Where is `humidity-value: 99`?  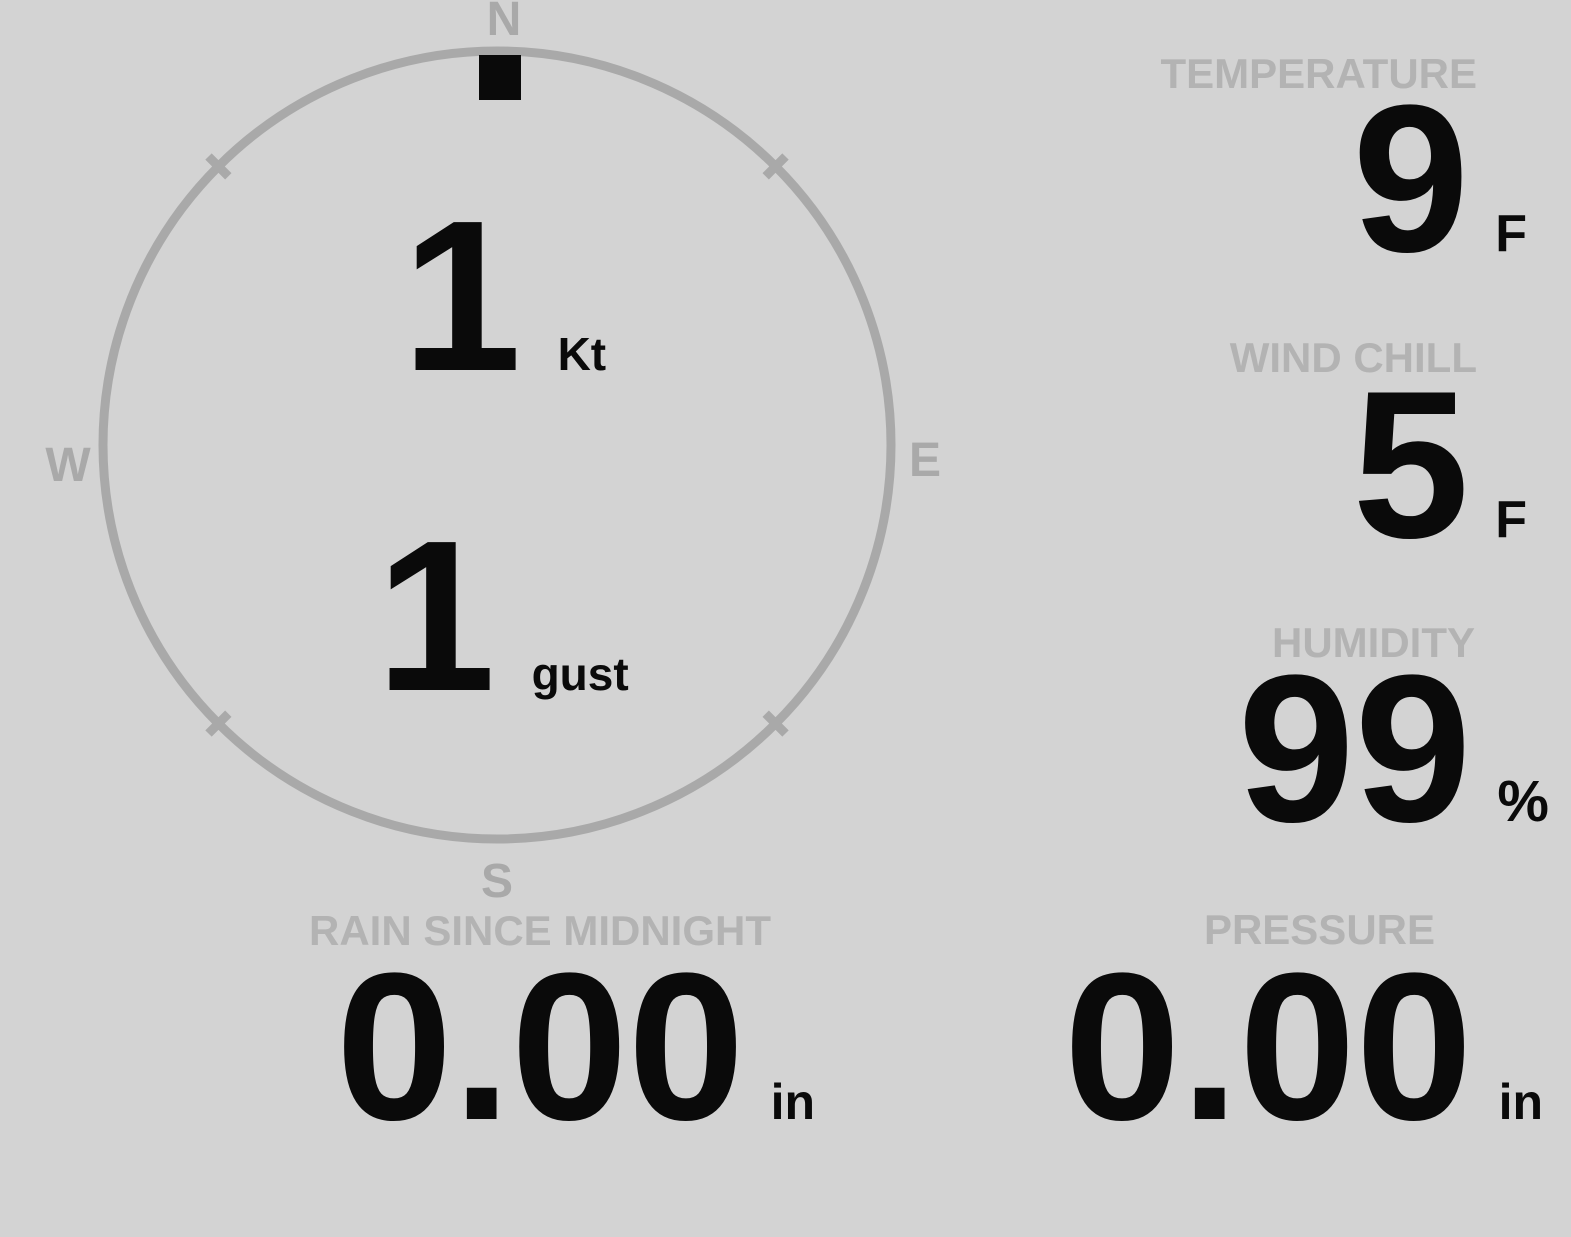
humidity-value: 99 is located at coordinates (1354, 748).